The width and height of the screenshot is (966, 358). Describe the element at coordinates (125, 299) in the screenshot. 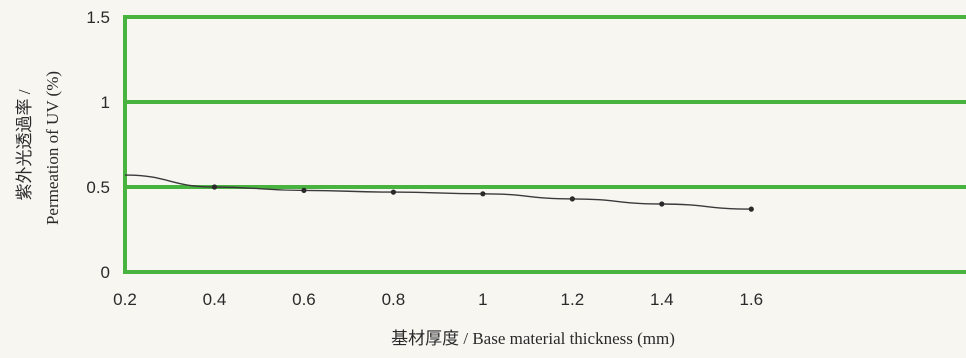

I see `x-tick-label: 0.2` at that location.